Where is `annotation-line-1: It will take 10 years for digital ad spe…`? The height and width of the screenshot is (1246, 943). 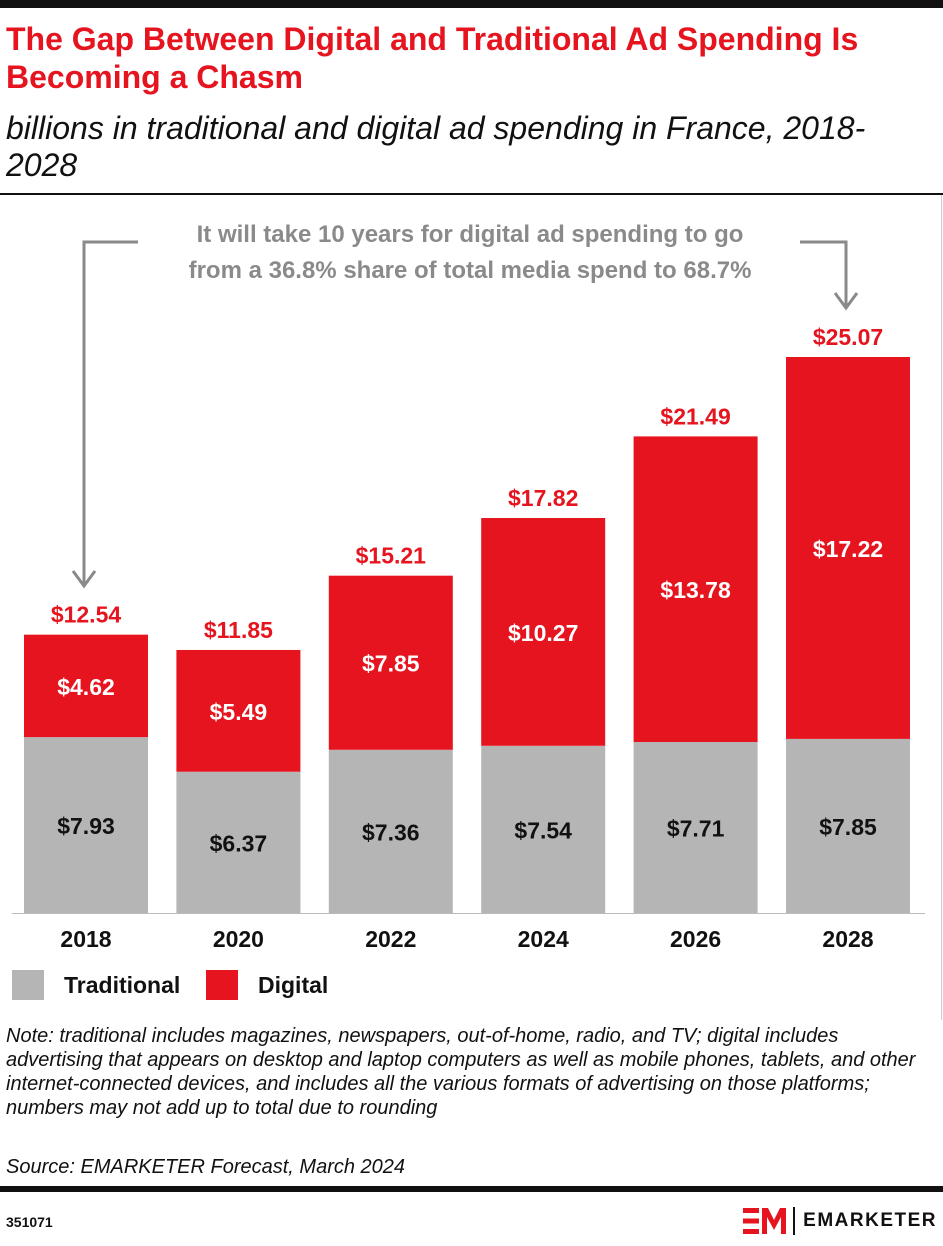 annotation-line-1: It will take 10 years for digital ad spe… is located at coordinates (470, 234).